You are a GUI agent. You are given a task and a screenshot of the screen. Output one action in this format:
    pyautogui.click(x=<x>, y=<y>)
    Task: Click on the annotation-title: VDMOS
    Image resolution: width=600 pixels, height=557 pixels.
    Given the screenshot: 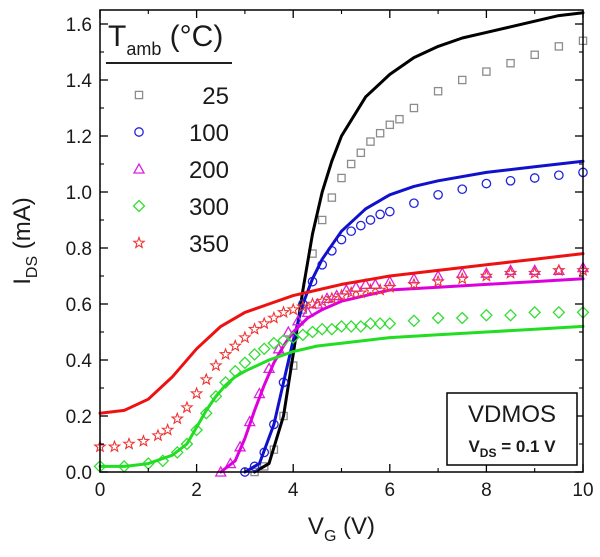 What is the action you would take?
    pyautogui.click(x=512, y=414)
    